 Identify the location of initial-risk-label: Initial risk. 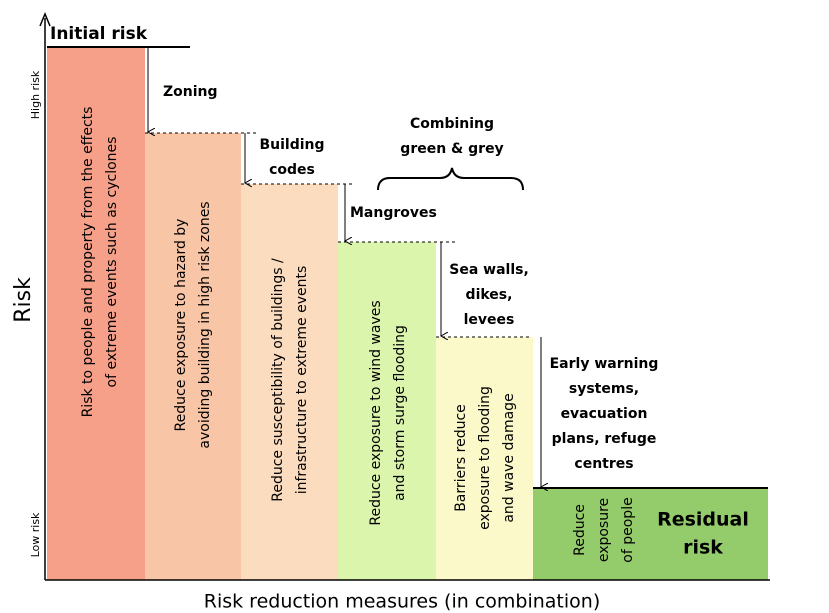
(99, 34).